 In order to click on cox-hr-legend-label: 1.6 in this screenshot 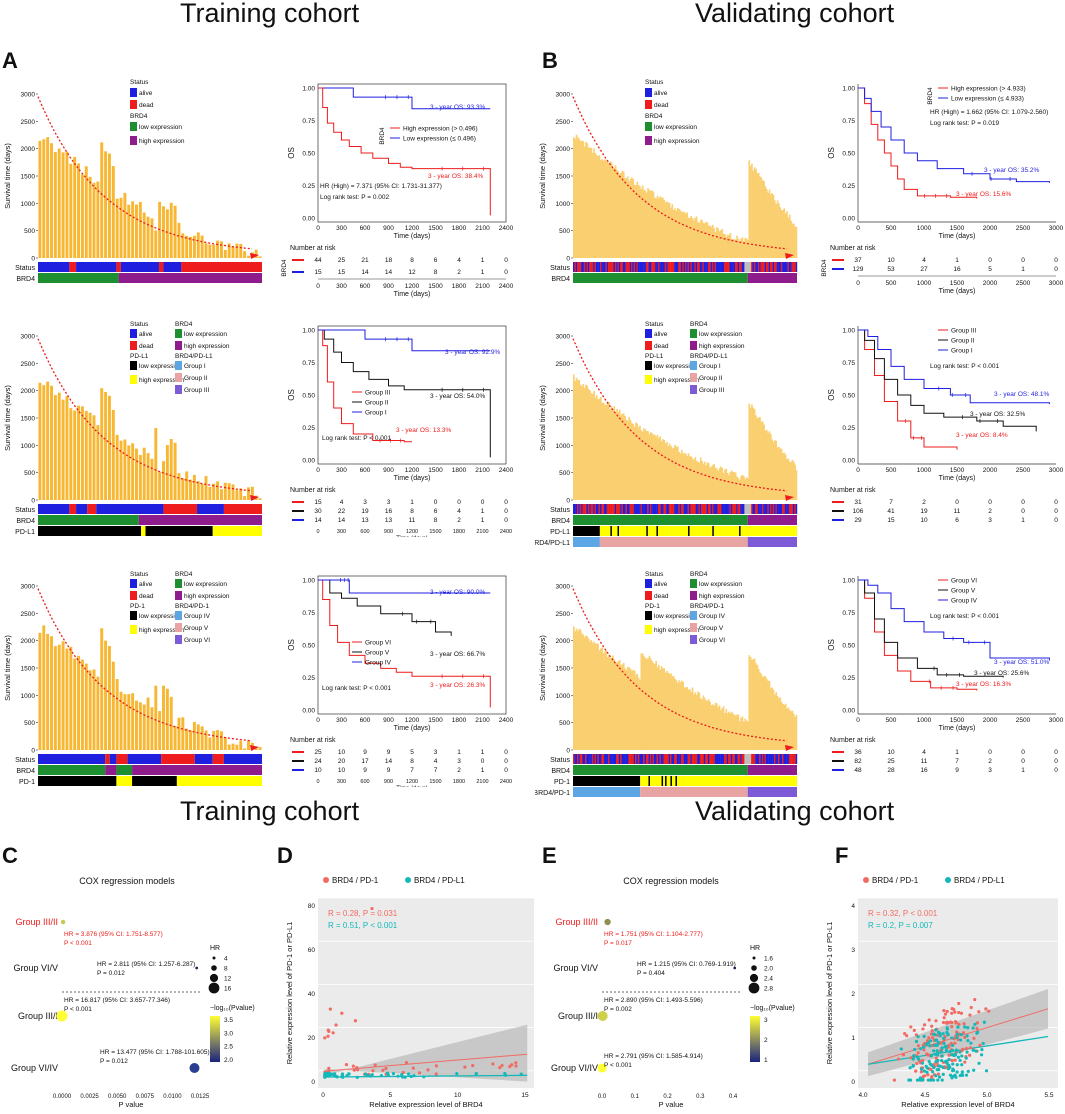, I will do `click(768, 959)`.